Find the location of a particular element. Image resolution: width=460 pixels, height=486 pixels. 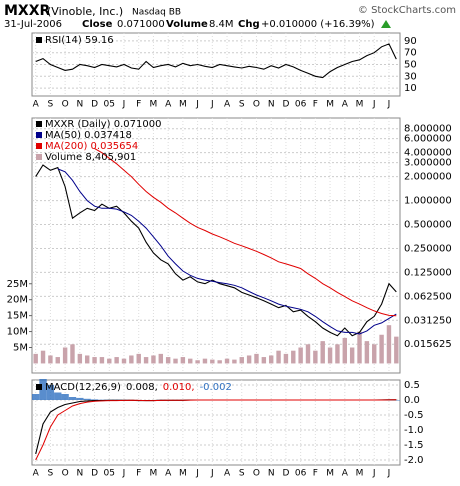

y-tick-label: 8.000000 is located at coordinates (428, 129).